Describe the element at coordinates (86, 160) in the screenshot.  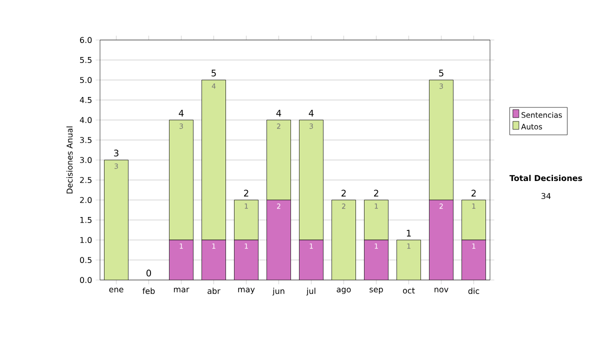
I see `y-tick-label: 3.0` at that location.